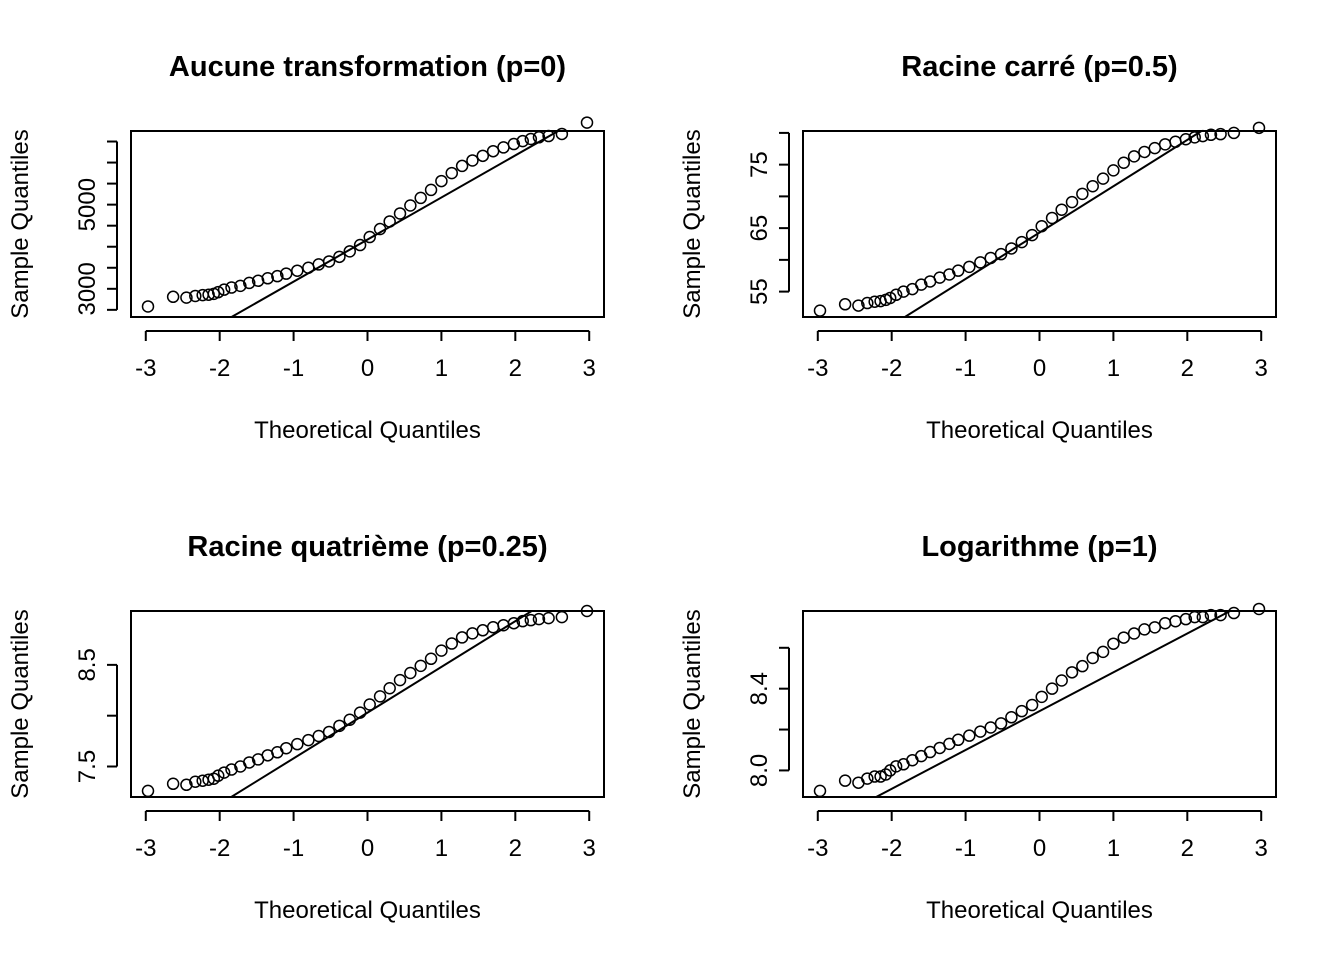 The height and width of the screenshot is (960, 1344). I want to click on y-tick-label: 75, so click(759, 164).